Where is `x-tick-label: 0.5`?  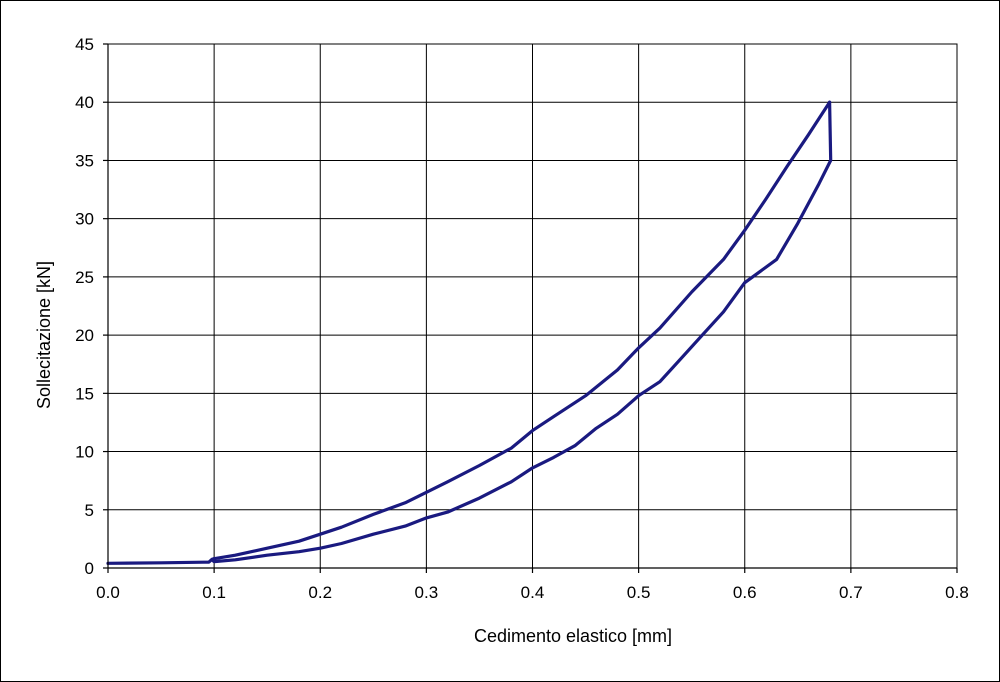
x-tick-label: 0.5 is located at coordinates (639, 592).